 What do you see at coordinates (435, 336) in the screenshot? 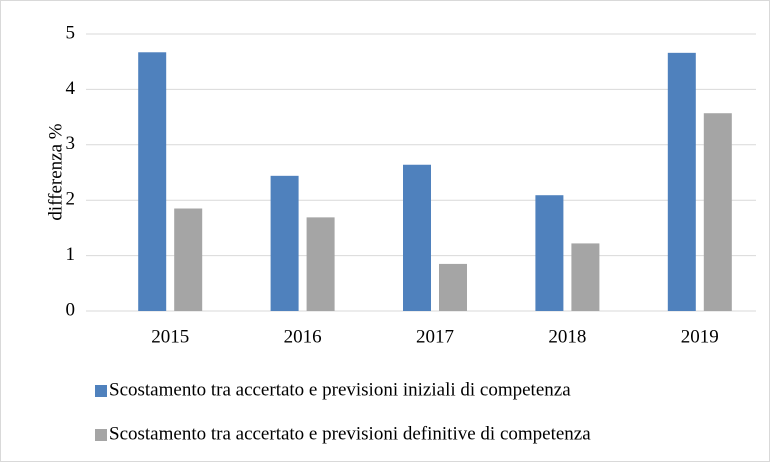
I see `x-tick-label: 2017` at bounding box center [435, 336].